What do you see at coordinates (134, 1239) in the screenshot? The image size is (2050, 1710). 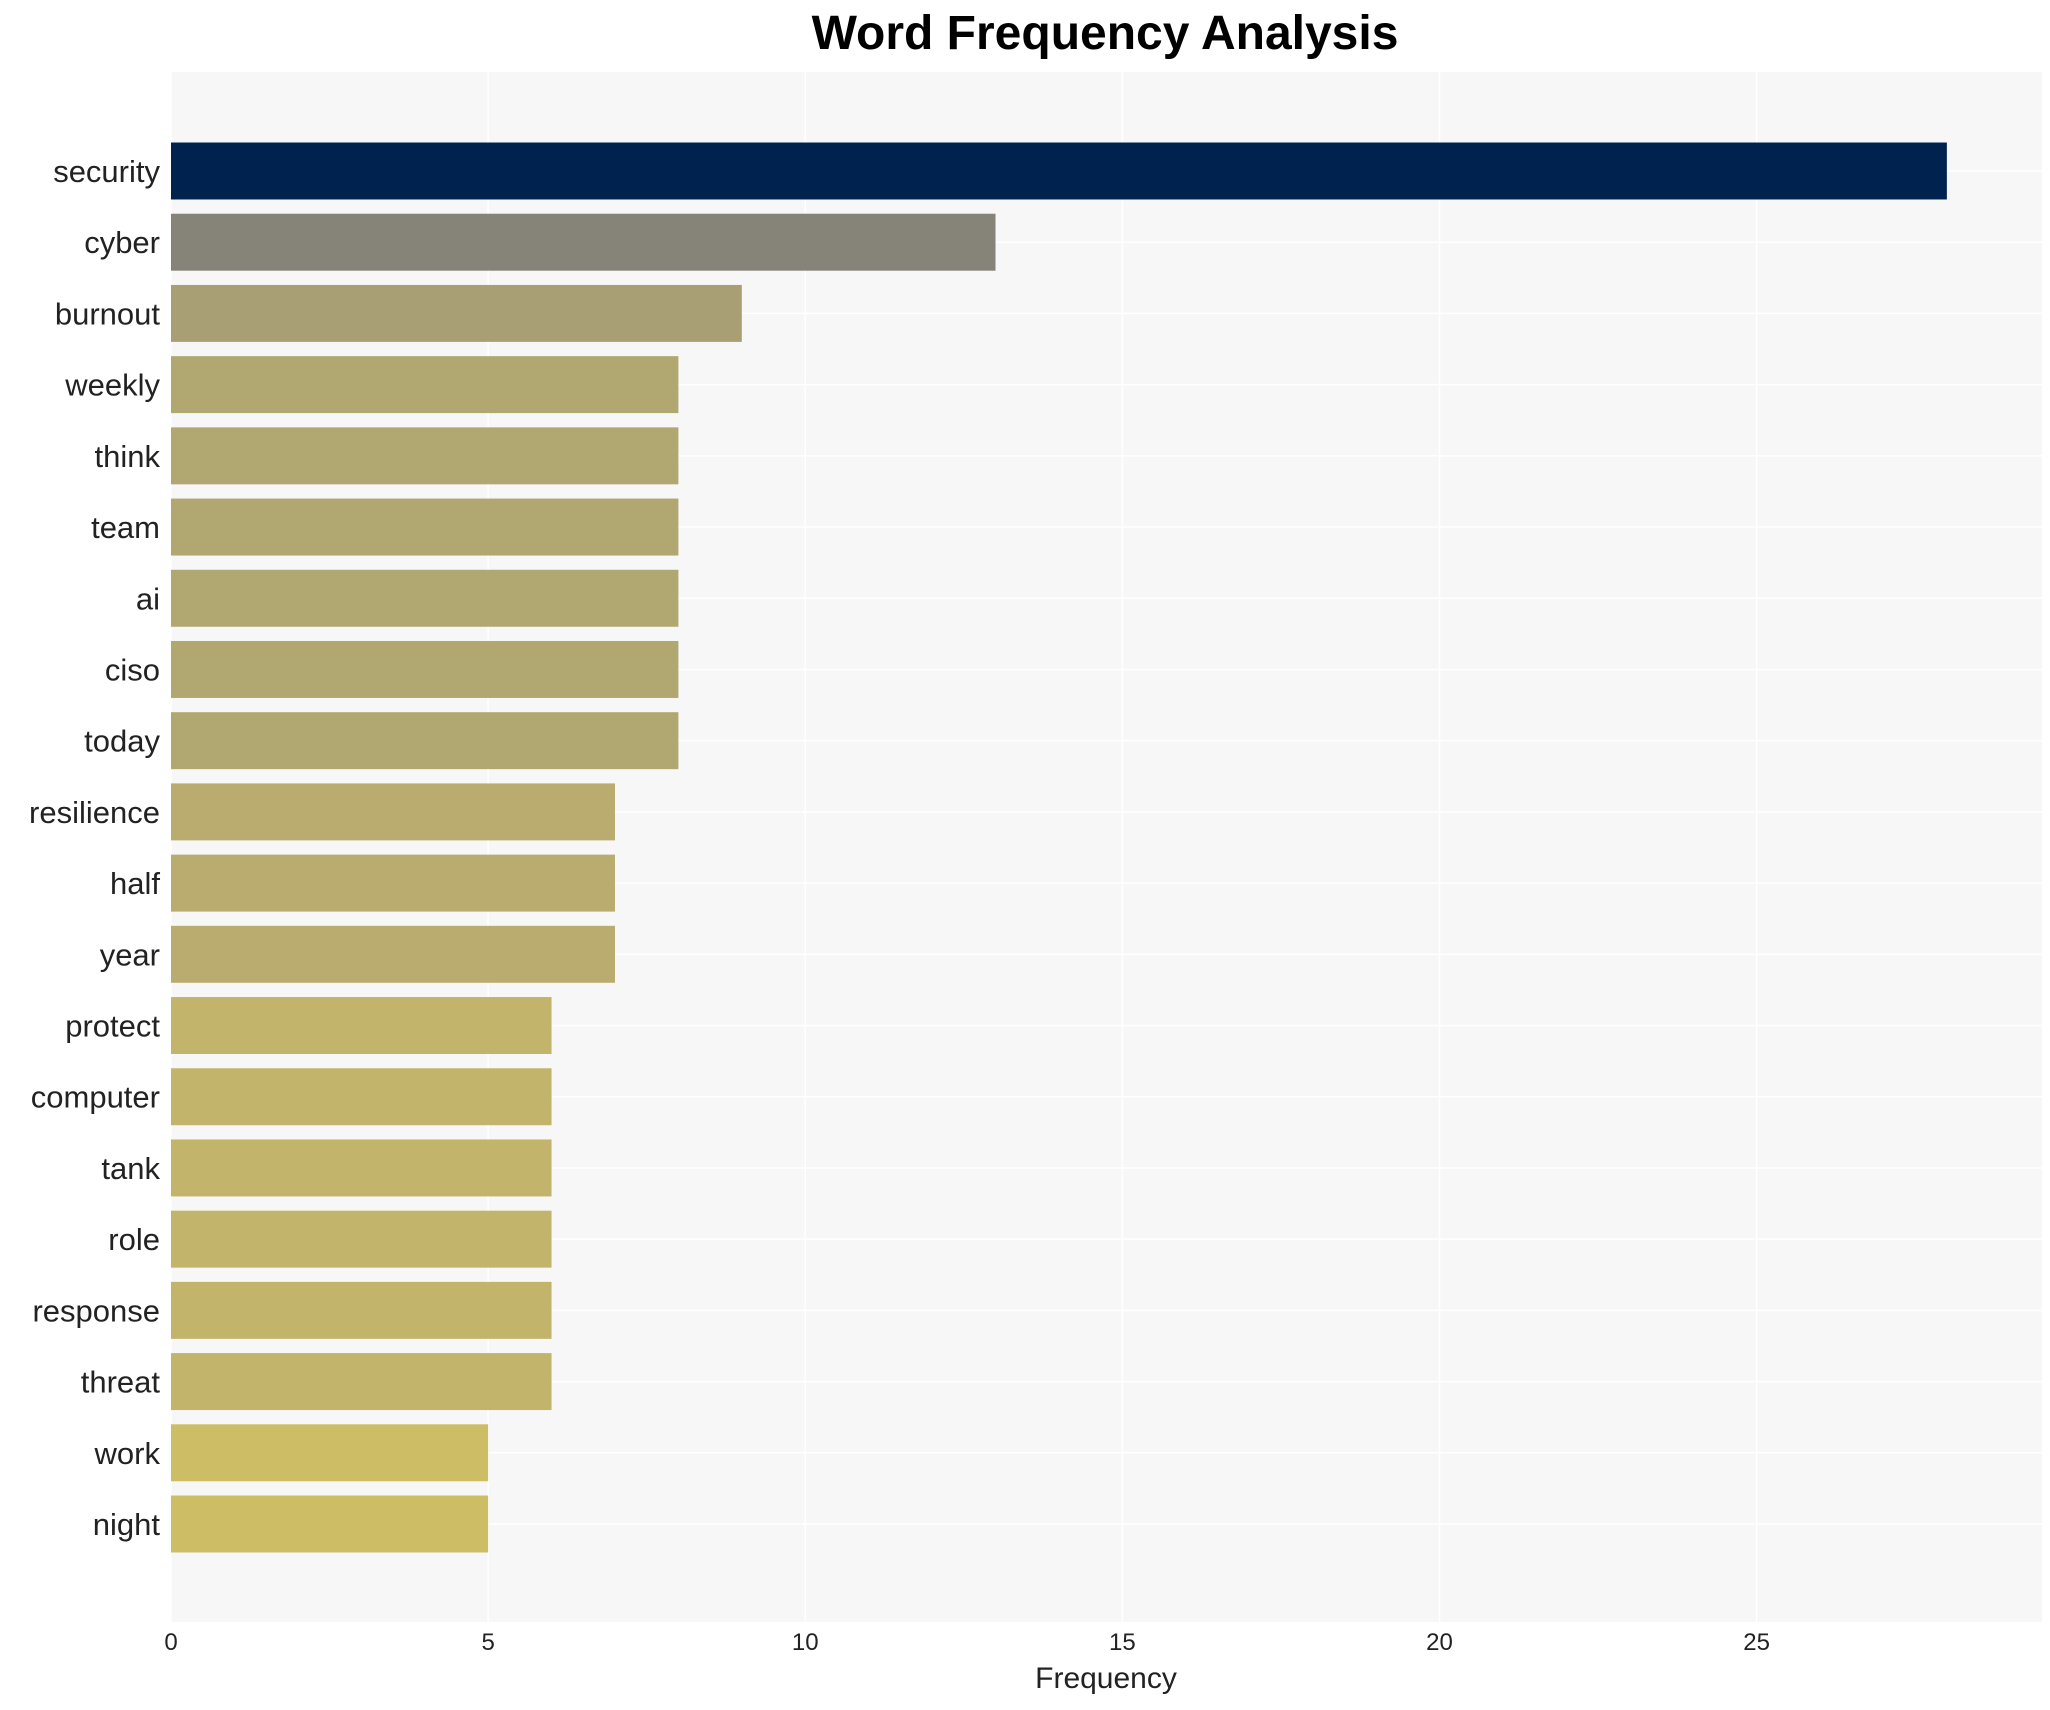 I see `category-label: role` at bounding box center [134, 1239].